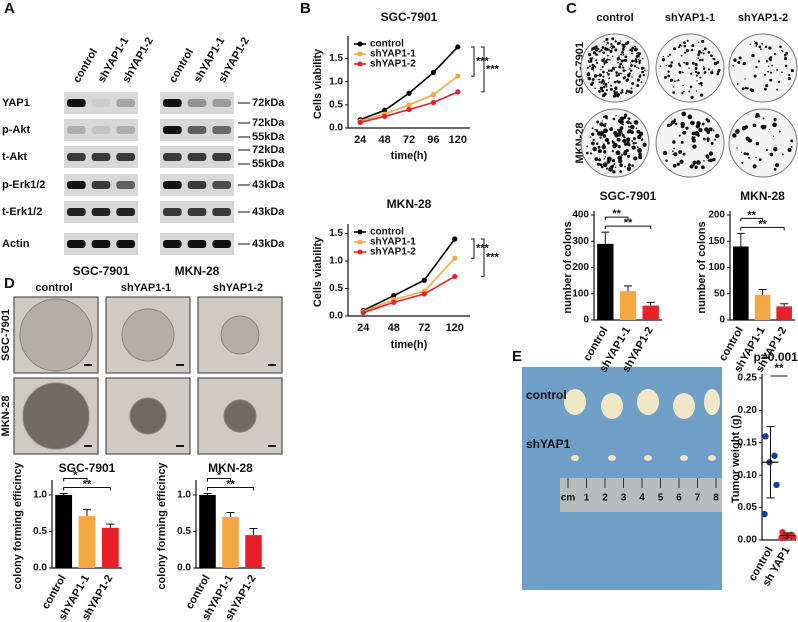 The width and height of the screenshot is (798, 622). Describe the element at coordinates (580, 267) in the screenshot. I see `y-tick-label: 200` at that location.